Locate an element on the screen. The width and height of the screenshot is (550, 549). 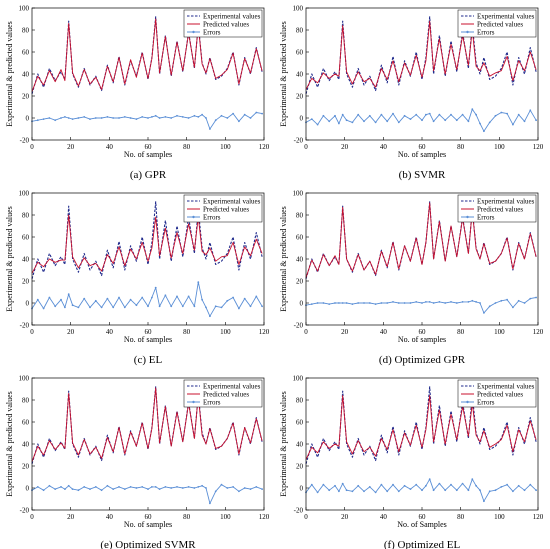
x-tick-label: 20 is located at coordinates (345, 332).